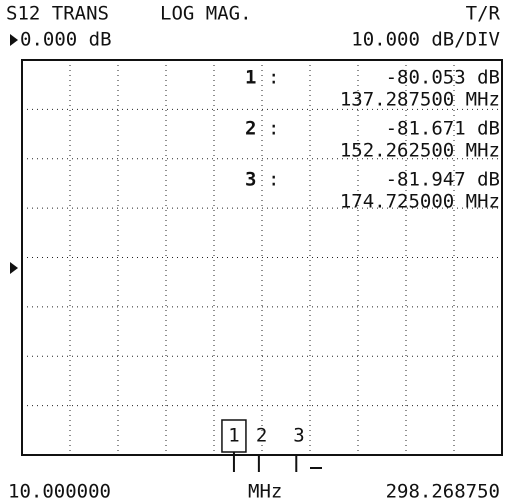 The width and height of the screenshot is (508, 503). I want to click on reference: 0.000 dB, so click(66, 40).